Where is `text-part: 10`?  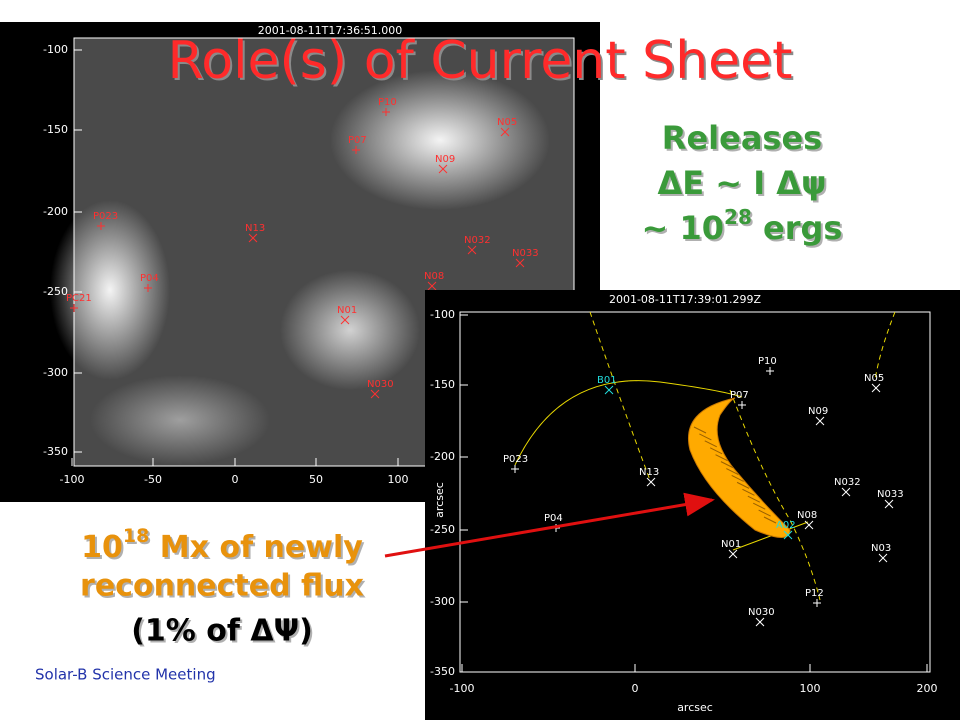
text-part: 10 is located at coordinates (102, 547).